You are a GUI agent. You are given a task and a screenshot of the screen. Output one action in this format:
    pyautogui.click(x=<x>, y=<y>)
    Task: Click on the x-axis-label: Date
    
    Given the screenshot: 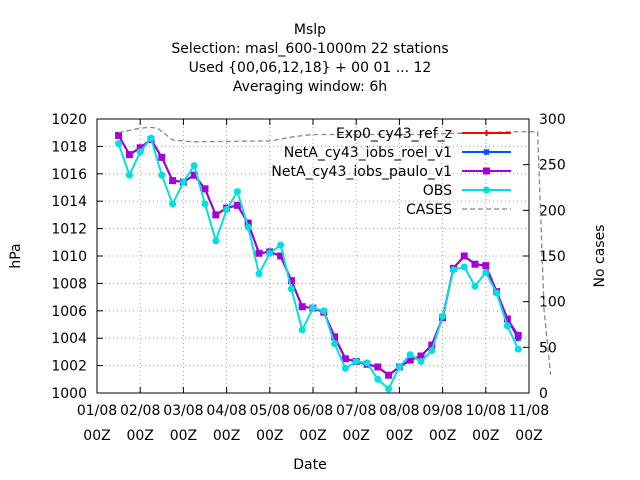 What is the action you would take?
    pyautogui.click(x=309, y=465)
    